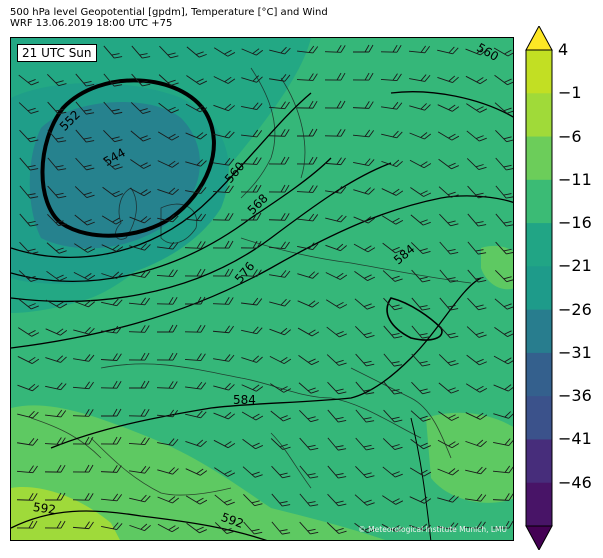 The width and height of the screenshot is (603, 558). Describe the element at coordinates (570, 93) in the screenshot. I see `colorbar-tick-label: −1` at that location.